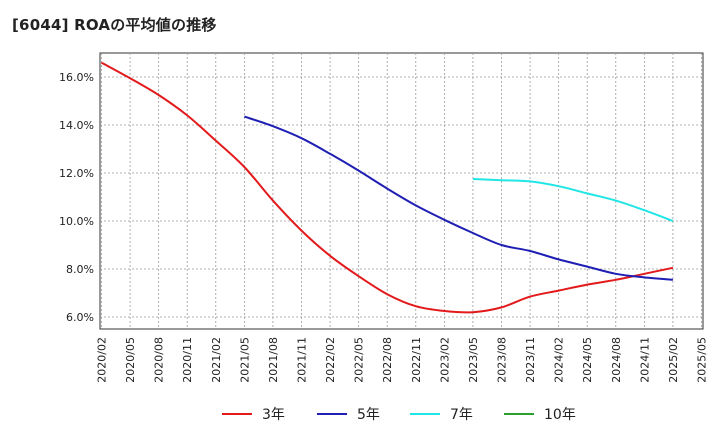 The width and height of the screenshot is (720, 440). What do you see at coordinates (559, 360) in the screenshot?
I see `x-tick-label: 2024/02` at bounding box center [559, 360].